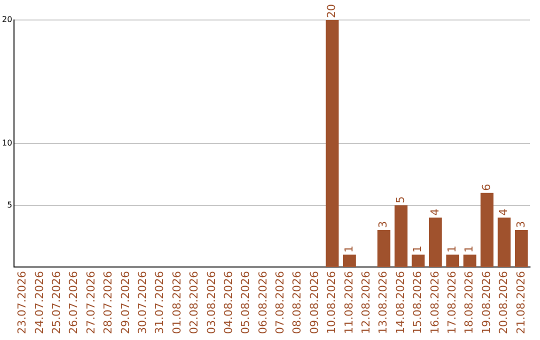 This screenshot has height=340, width=540. What do you see at coordinates (383, 302) in the screenshot?
I see `x-tick-label: 13.08.2026` at bounding box center [383, 302].